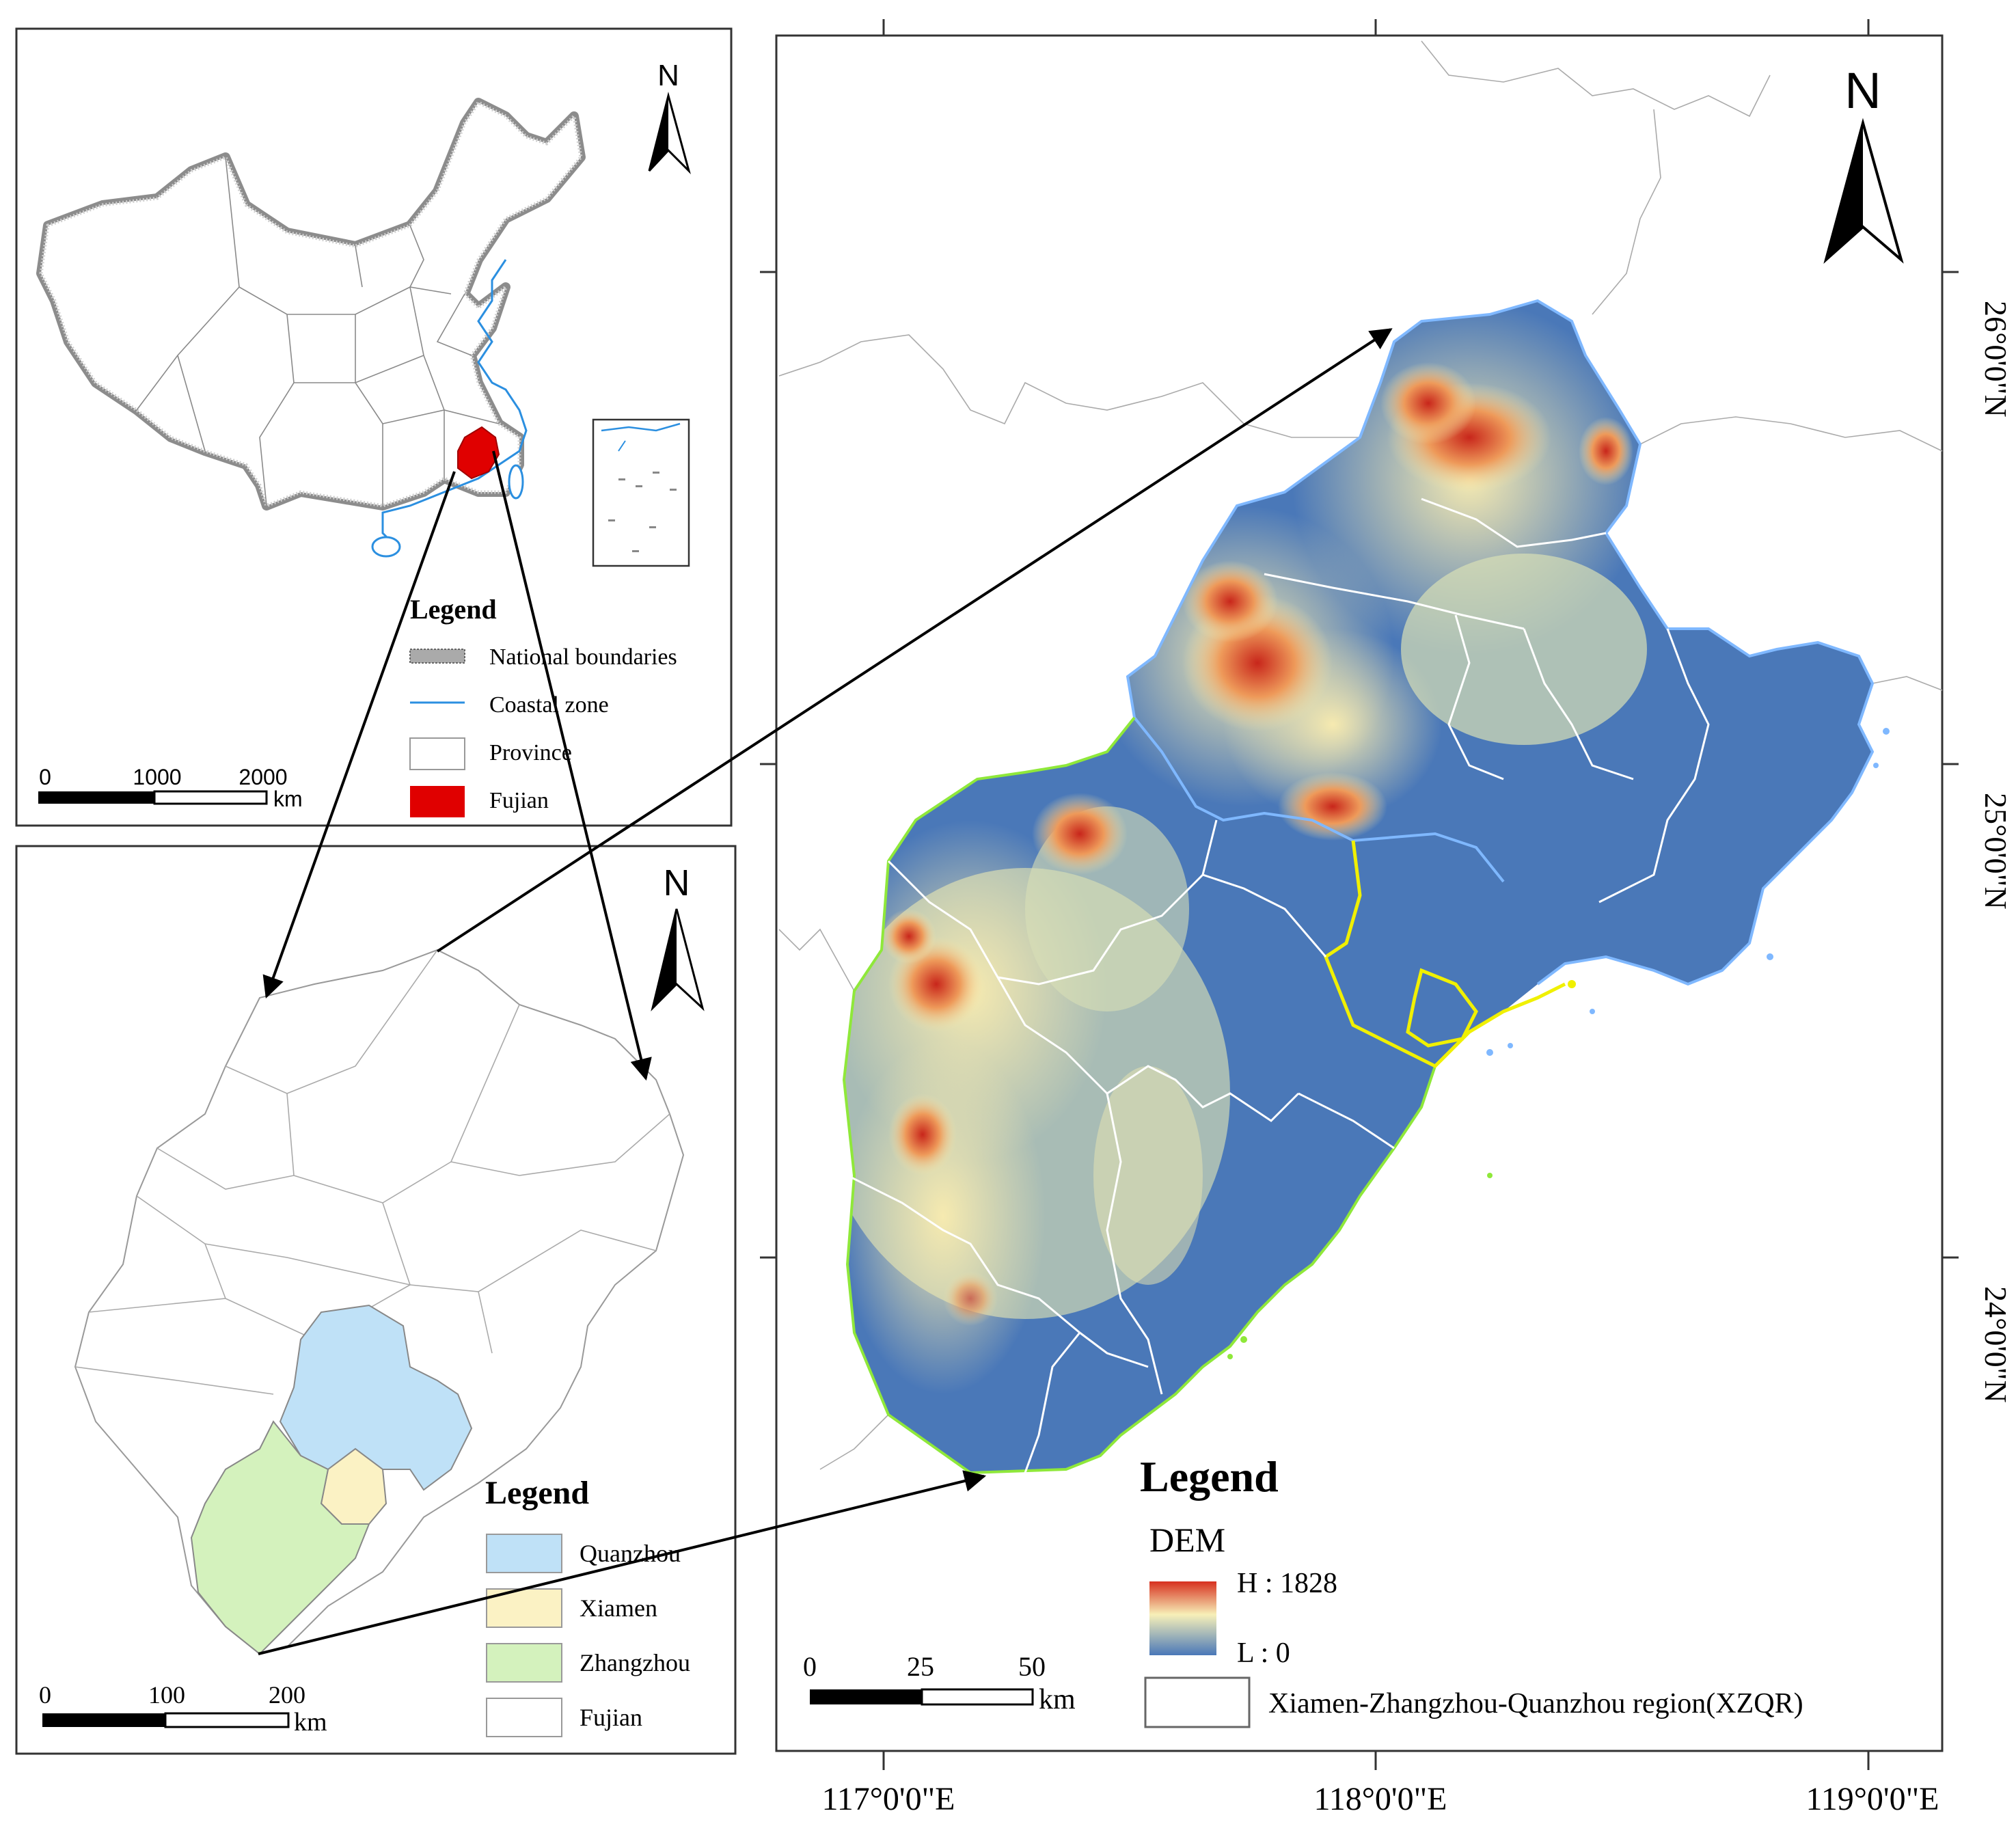  I want to click on arrow-china-to-fujian-west, so click(359, 735).